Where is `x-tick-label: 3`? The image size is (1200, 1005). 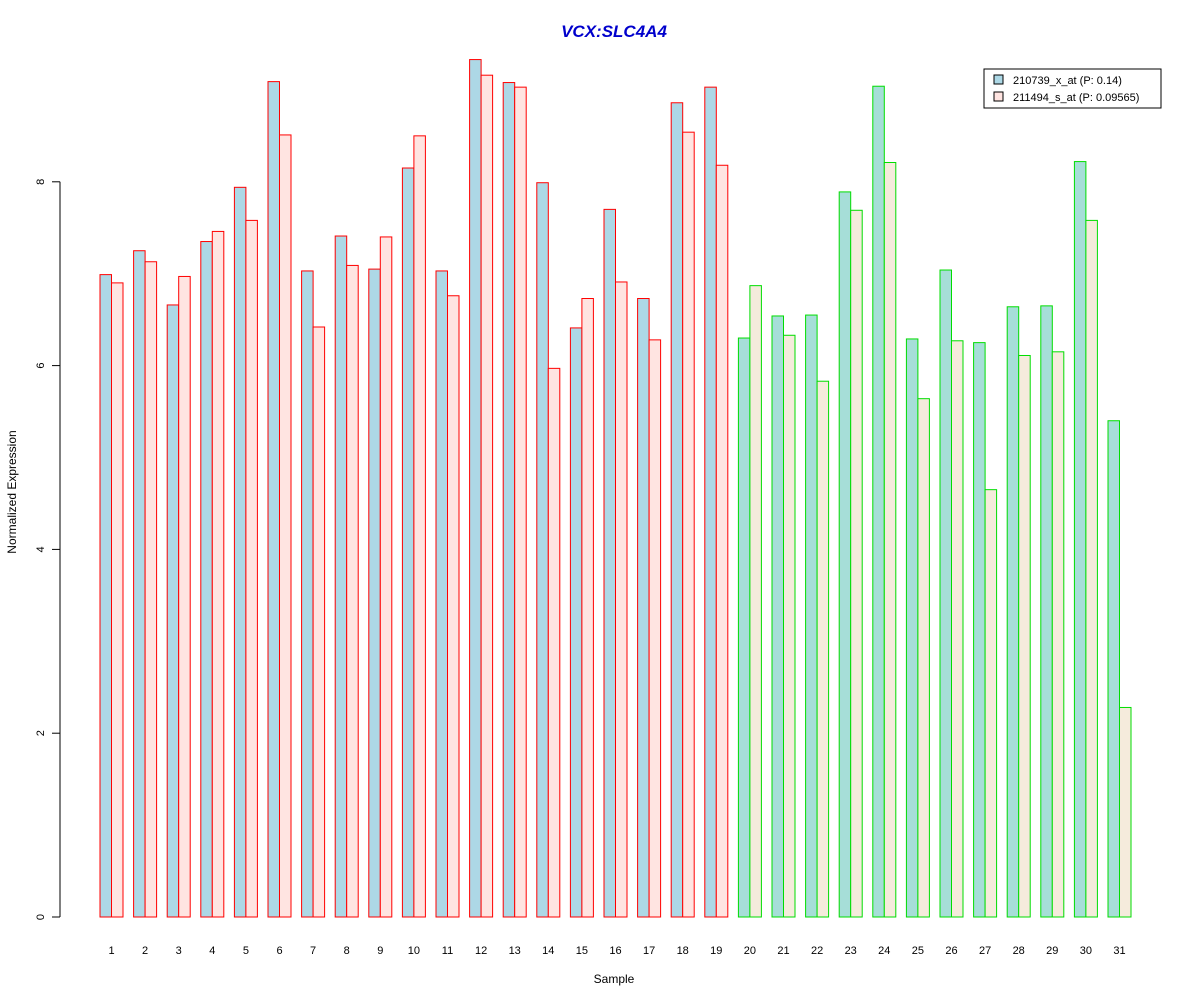 x-tick-label: 3 is located at coordinates (179, 951).